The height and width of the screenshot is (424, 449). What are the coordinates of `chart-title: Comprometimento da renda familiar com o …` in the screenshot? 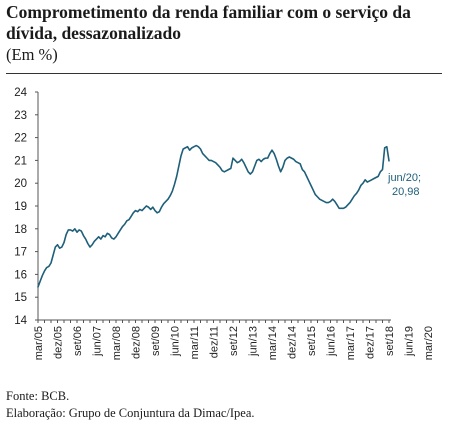 It's located at (208, 22).